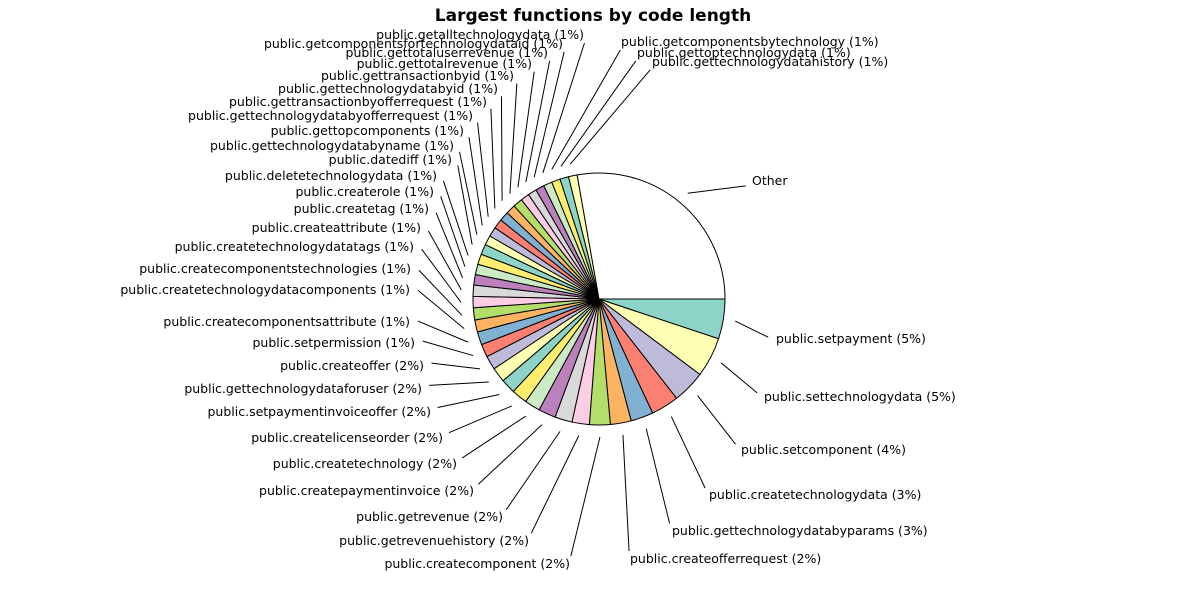 This screenshot has width=1200, height=600. I want to click on leader-line-public-gettoptechnologydata, so click(598, 113).